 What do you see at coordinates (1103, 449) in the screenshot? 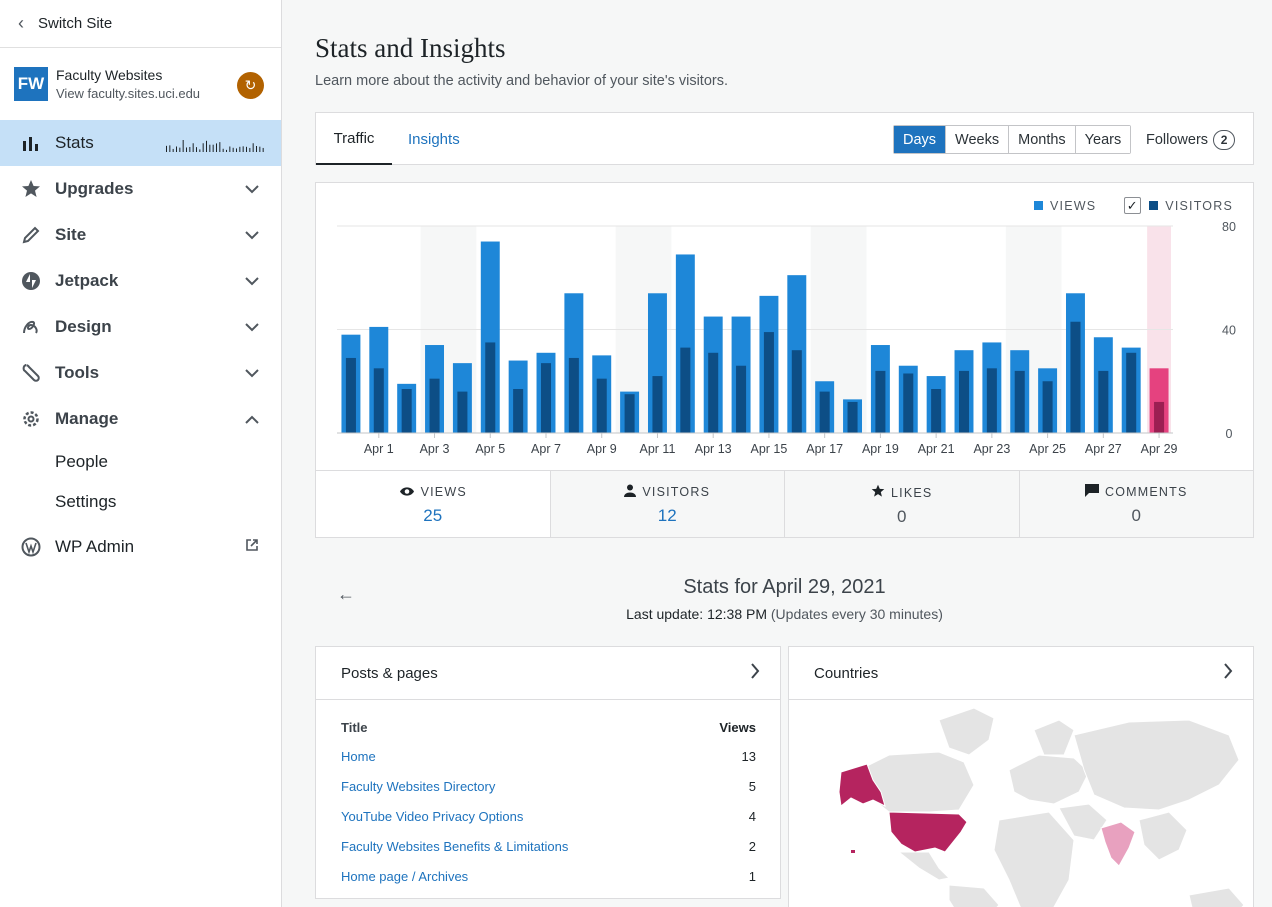
I see `x-tick-label: Apr 27` at bounding box center [1103, 449].